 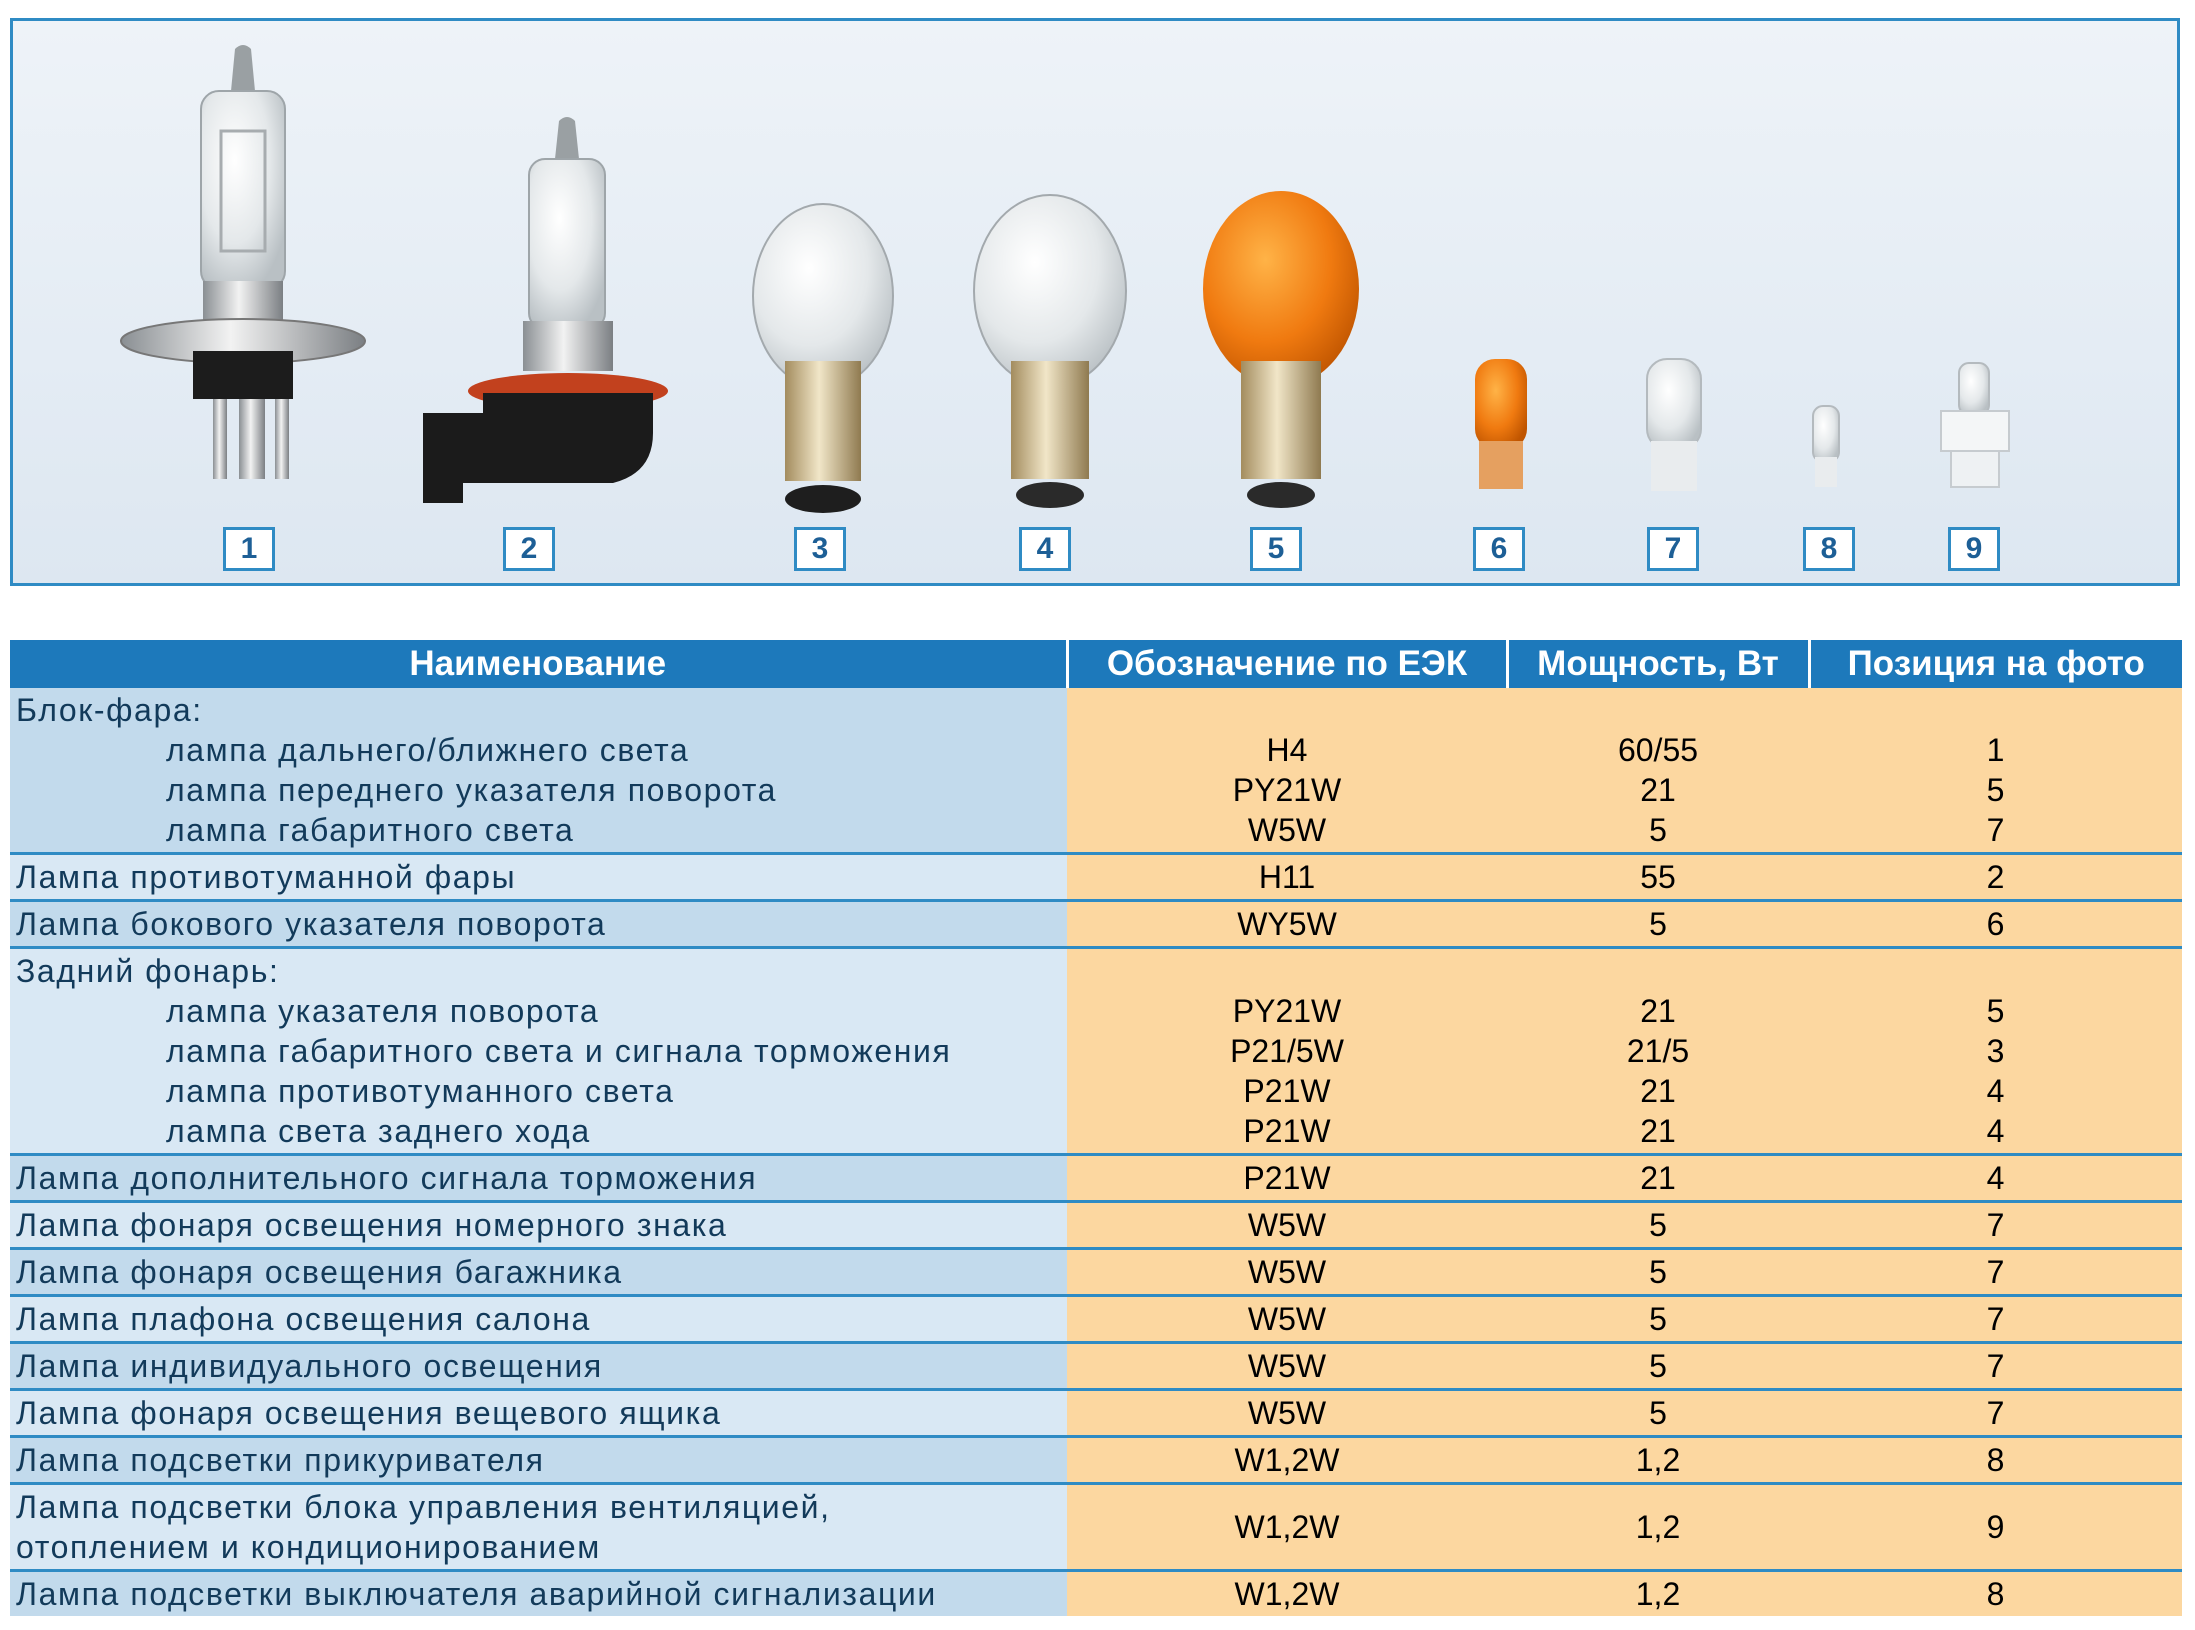 I want to click on table-row: Лампа фонаря освещения багажника W5W 5 7, so click(x=1096, y=1272).